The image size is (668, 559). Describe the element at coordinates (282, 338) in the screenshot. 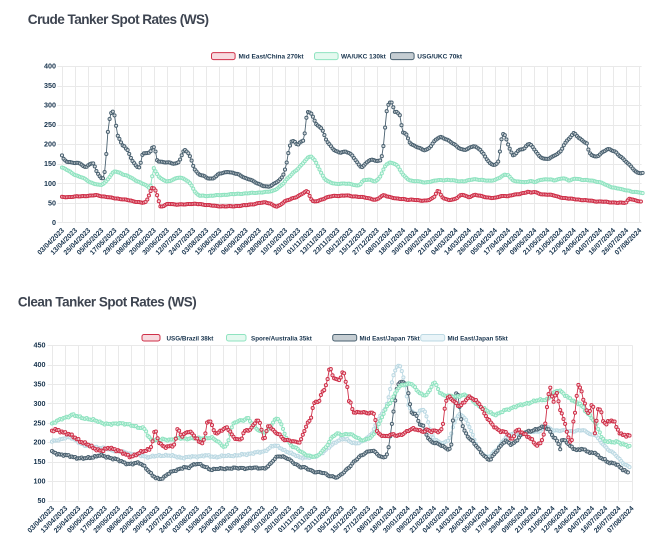

I see `svg-text: Spore/Australia 35kt` at that location.